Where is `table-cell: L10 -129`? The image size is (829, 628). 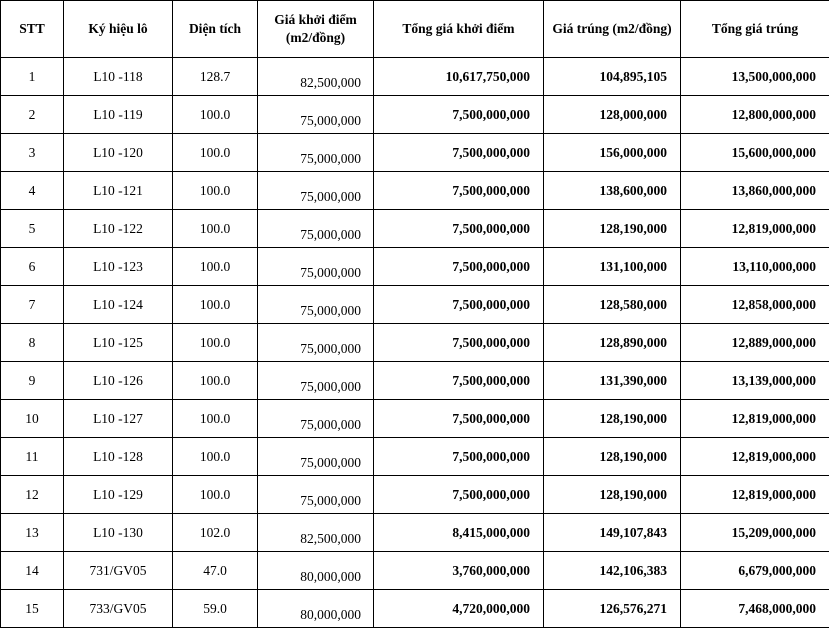
table-cell: L10 -129 is located at coordinates (118, 494).